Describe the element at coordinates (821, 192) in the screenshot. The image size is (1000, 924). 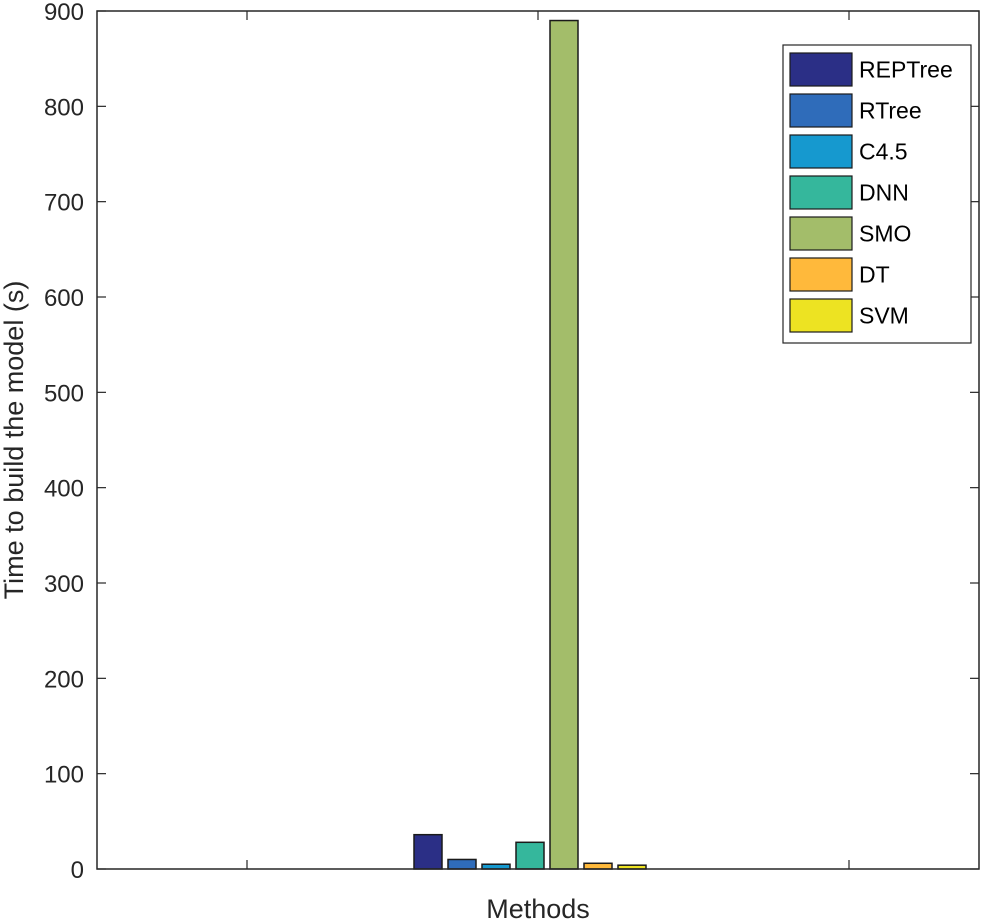
I see `legend-swatch-dnn` at that location.